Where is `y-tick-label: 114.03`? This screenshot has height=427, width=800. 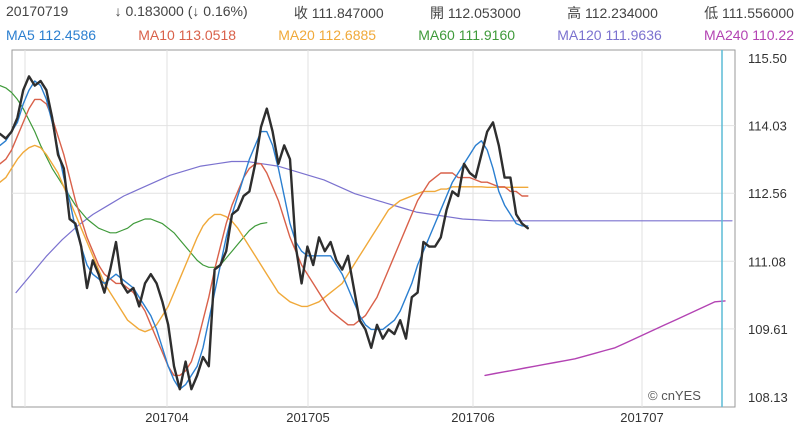
y-tick-label: 114.03 is located at coordinates (767, 126).